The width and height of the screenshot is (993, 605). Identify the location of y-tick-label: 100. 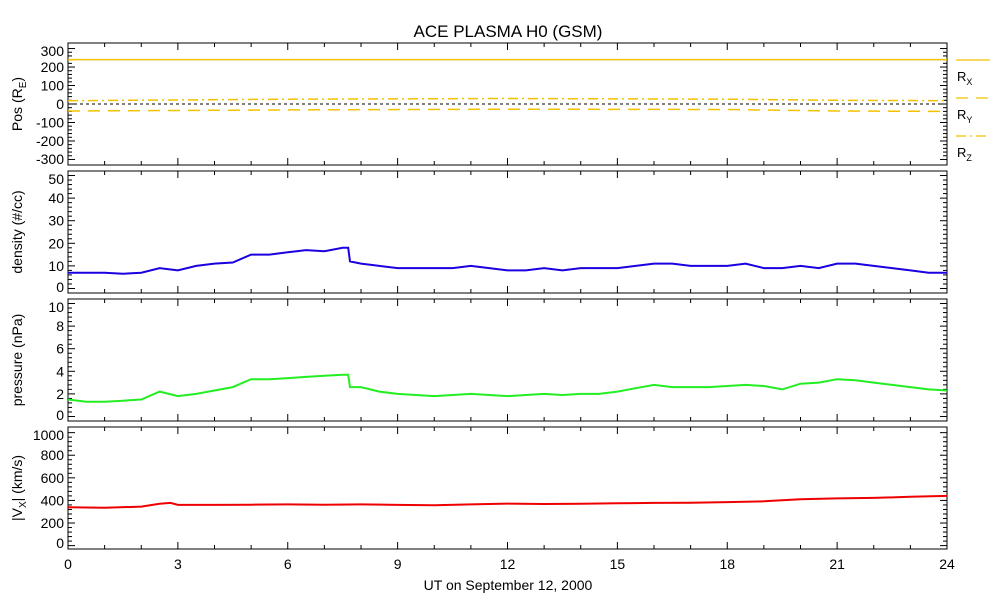
(53, 86).